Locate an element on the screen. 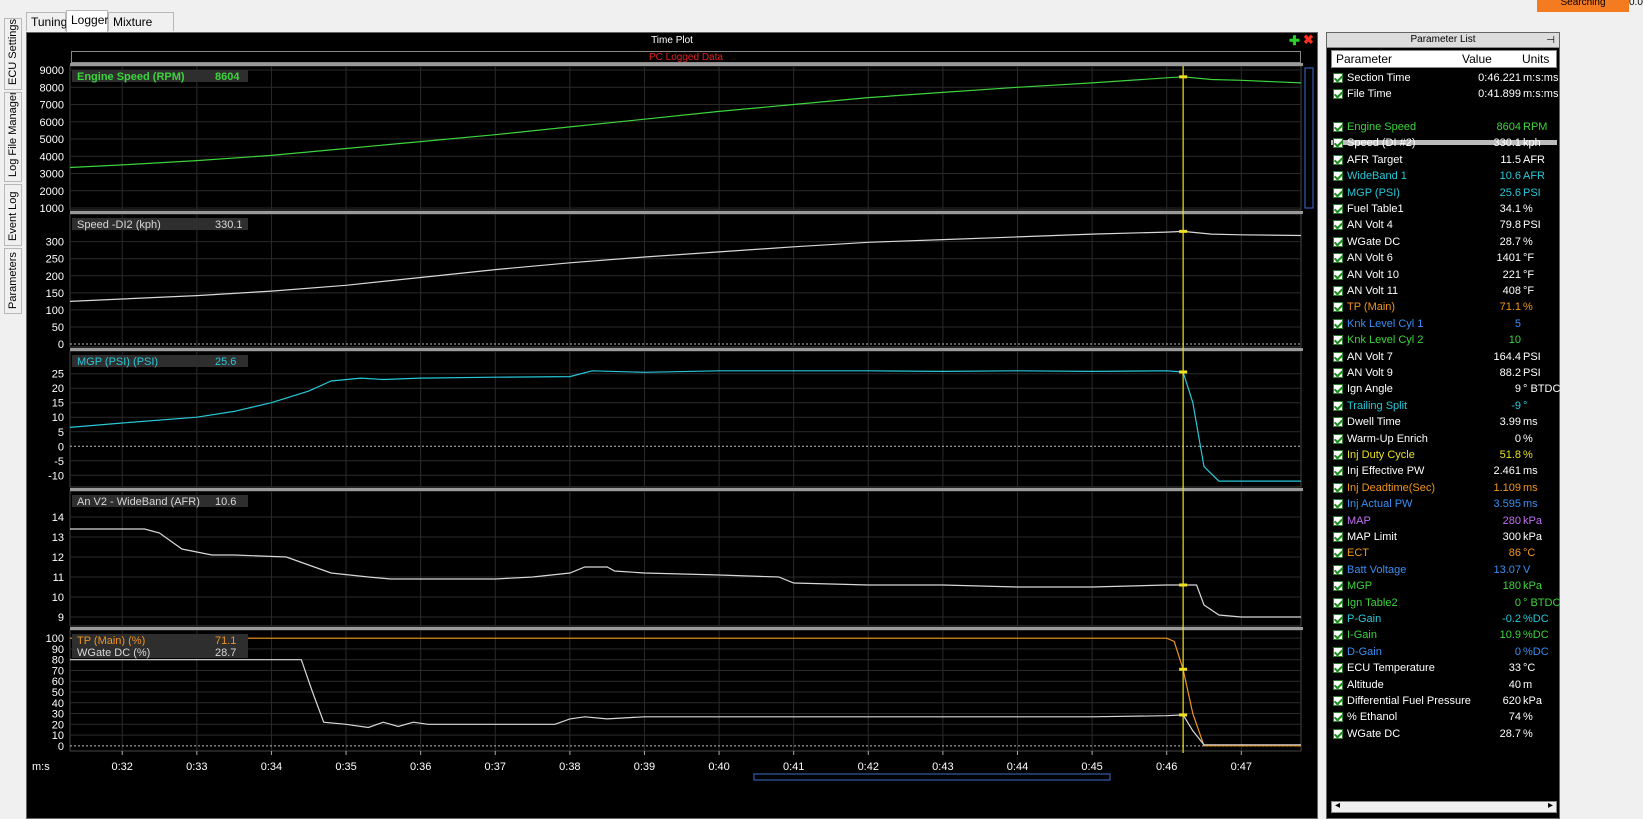 This screenshot has height=819, width=1643. column-units: Units is located at coordinates (1536, 59).